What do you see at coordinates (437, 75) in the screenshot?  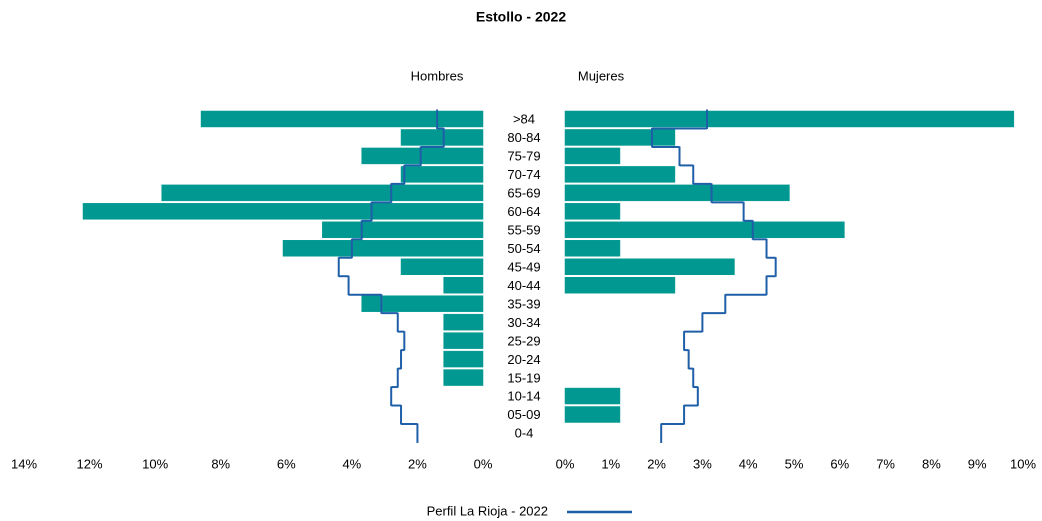 I see `panel-title: Hombres` at bounding box center [437, 75].